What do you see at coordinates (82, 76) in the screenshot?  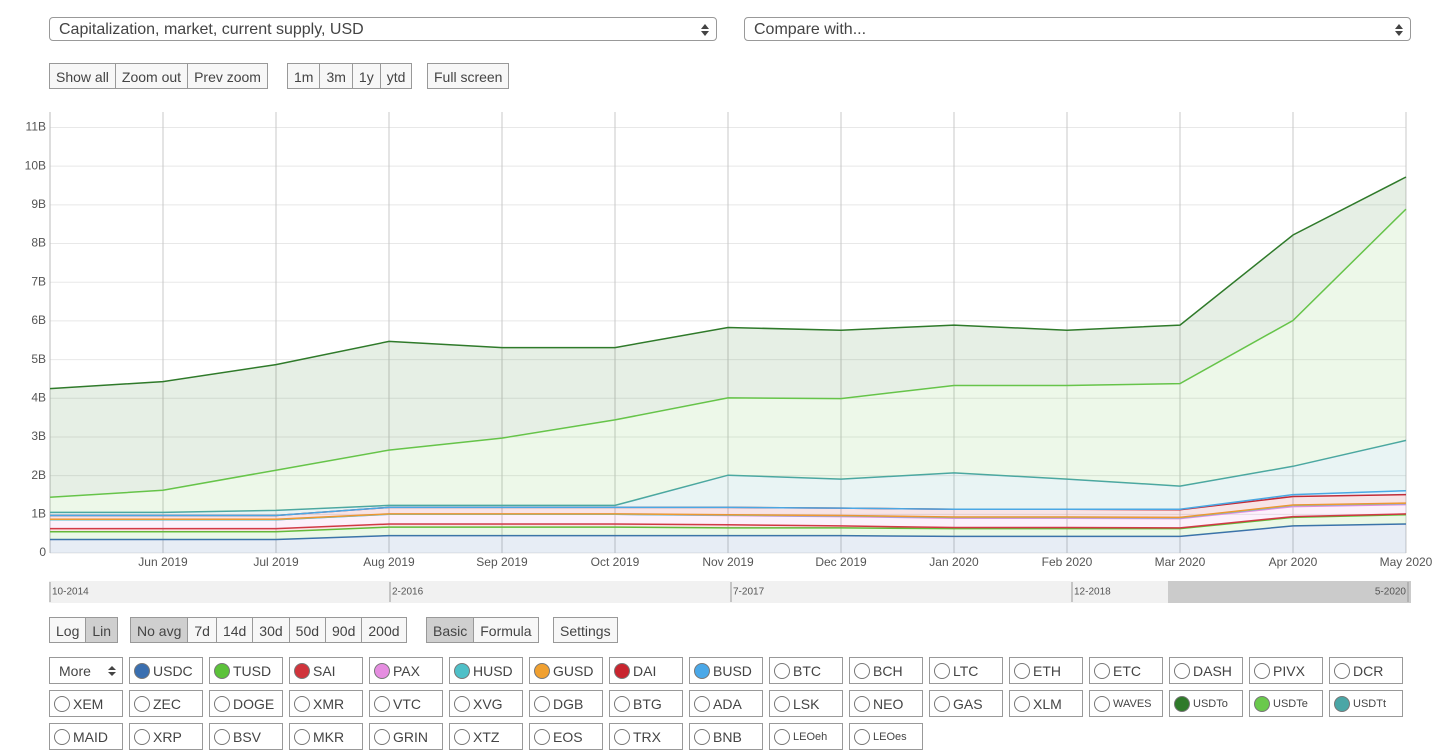 I see `toggle-button: Show all` at bounding box center [82, 76].